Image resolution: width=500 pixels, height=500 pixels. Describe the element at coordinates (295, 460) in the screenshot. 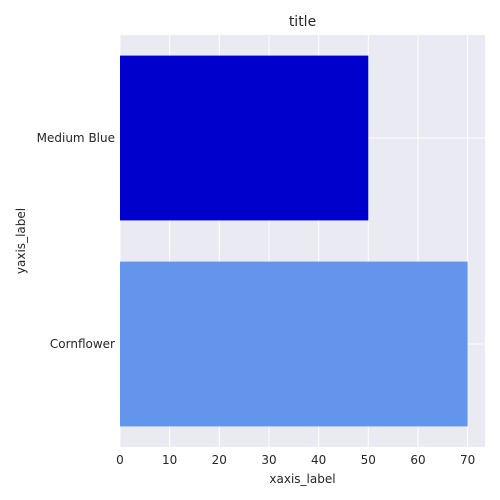

I see `x-tick-labels: 0 10 20 30 40 50 60 70` at that location.